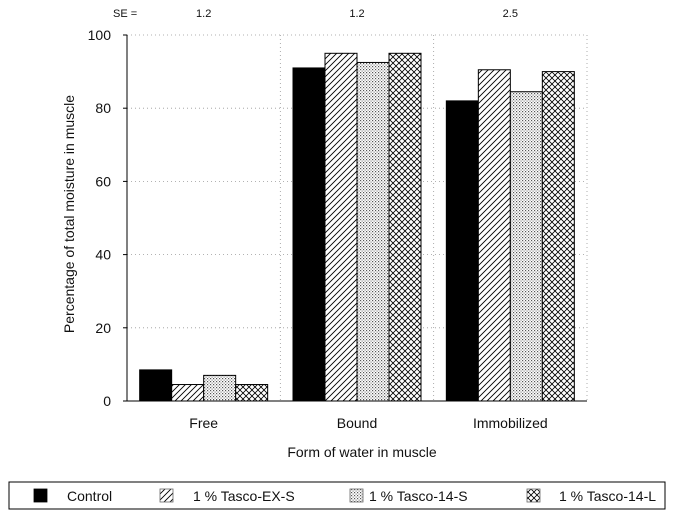 The image size is (673, 515). Describe the element at coordinates (89, 496) in the screenshot. I see `legend-label: Control` at that location.